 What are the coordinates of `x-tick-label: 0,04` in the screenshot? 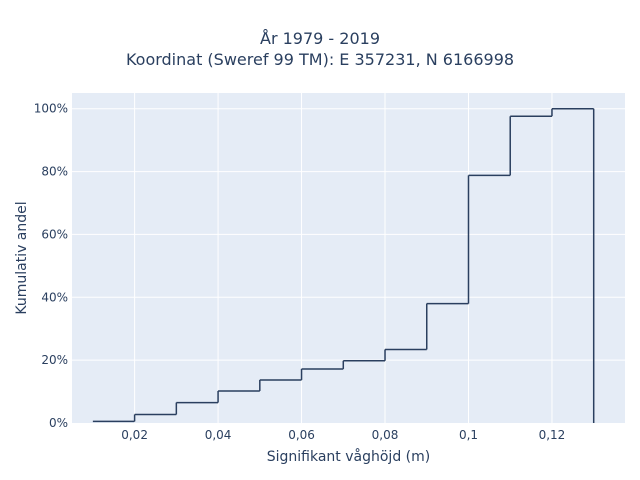 It's located at (218, 435).